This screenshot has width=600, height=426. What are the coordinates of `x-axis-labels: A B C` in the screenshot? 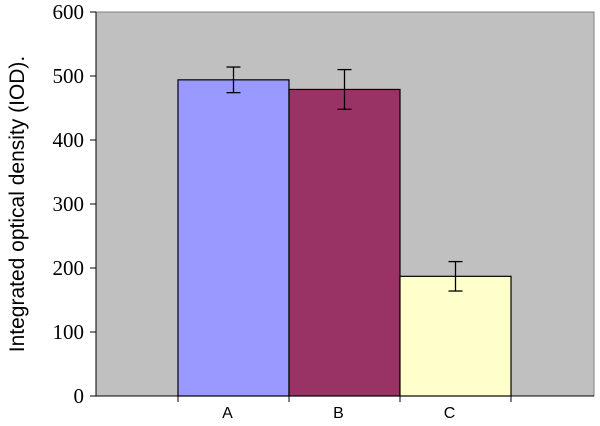 It's located at (345, 408).